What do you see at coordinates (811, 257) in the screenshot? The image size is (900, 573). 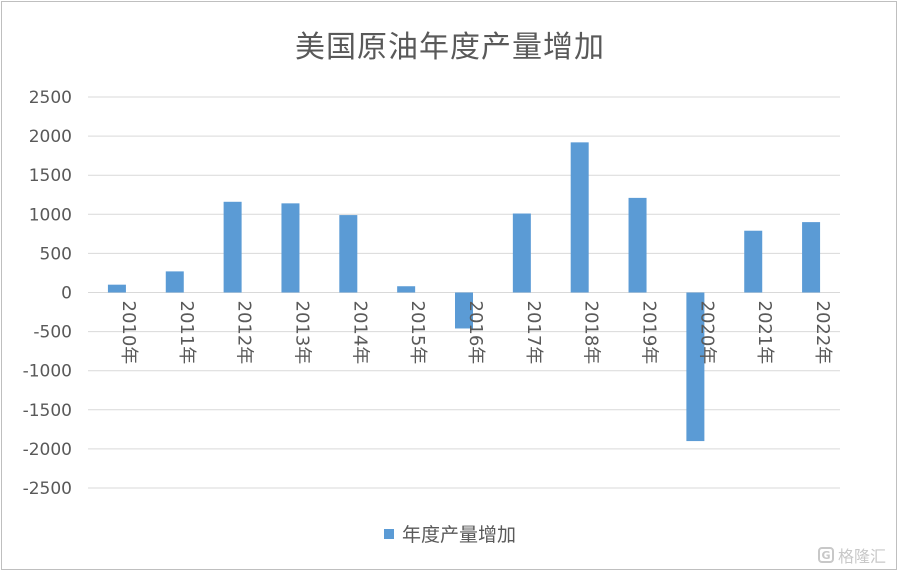 I see `bar-2022年` at bounding box center [811, 257].